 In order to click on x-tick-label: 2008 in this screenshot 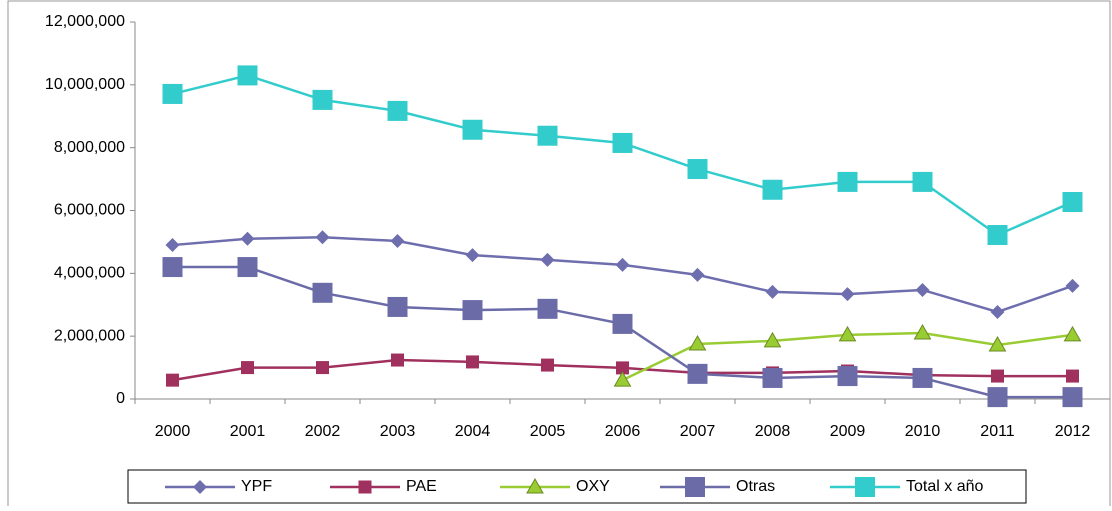, I will do `click(773, 431)`.